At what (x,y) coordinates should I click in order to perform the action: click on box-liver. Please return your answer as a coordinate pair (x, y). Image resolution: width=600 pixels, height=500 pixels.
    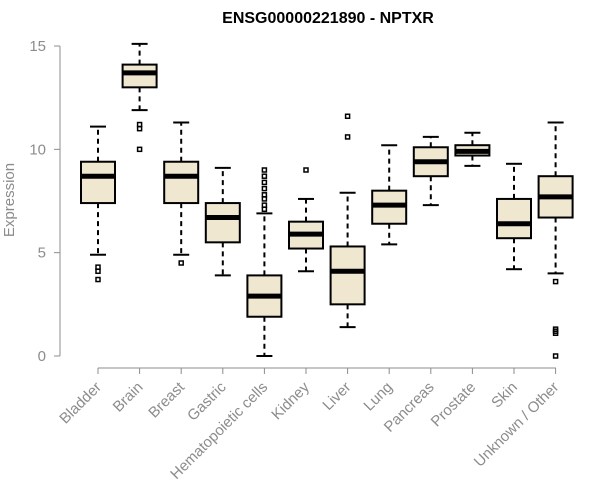
    Looking at the image, I should click on (347, 221).